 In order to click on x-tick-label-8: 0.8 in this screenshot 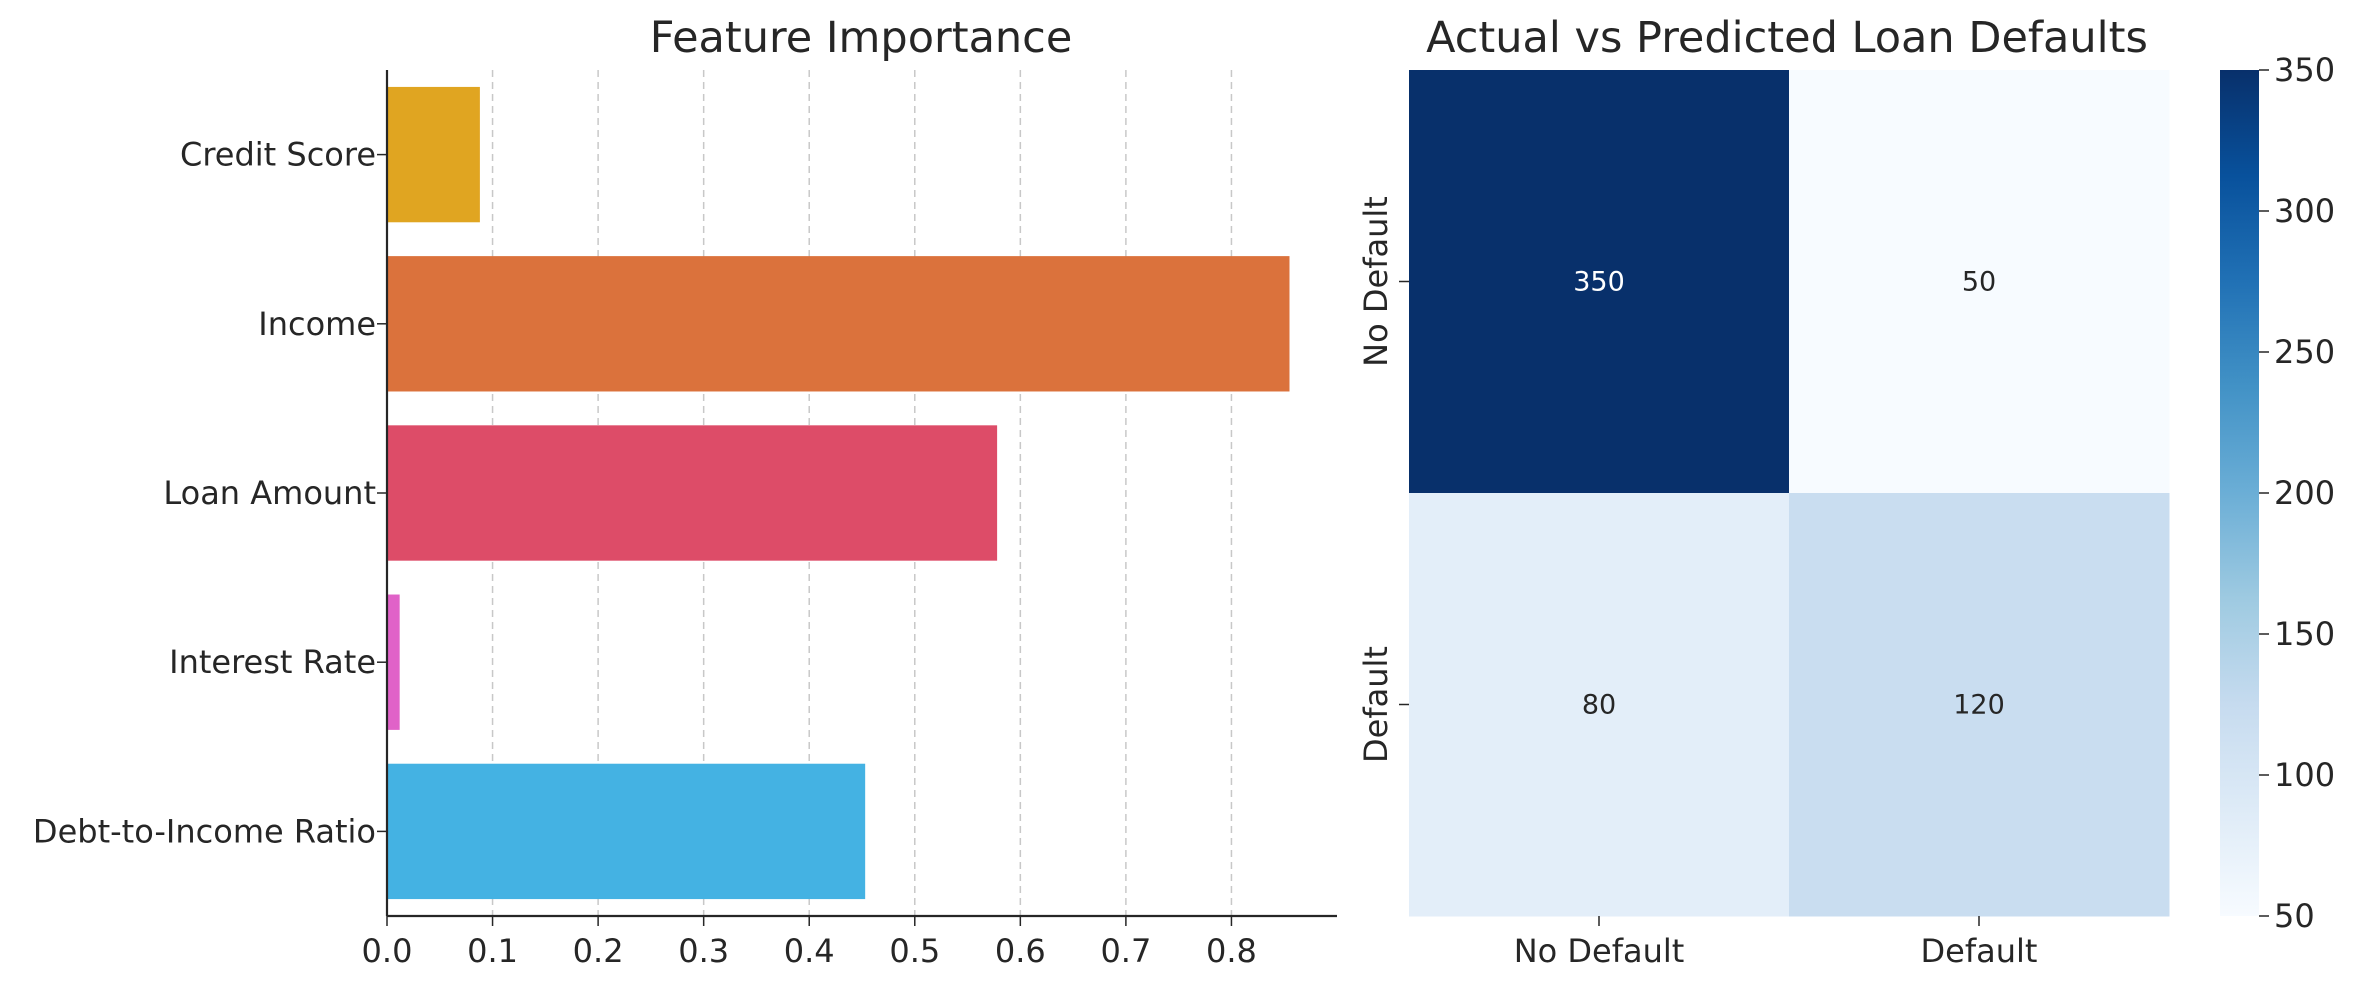, I will do `click(1231, 951)`.